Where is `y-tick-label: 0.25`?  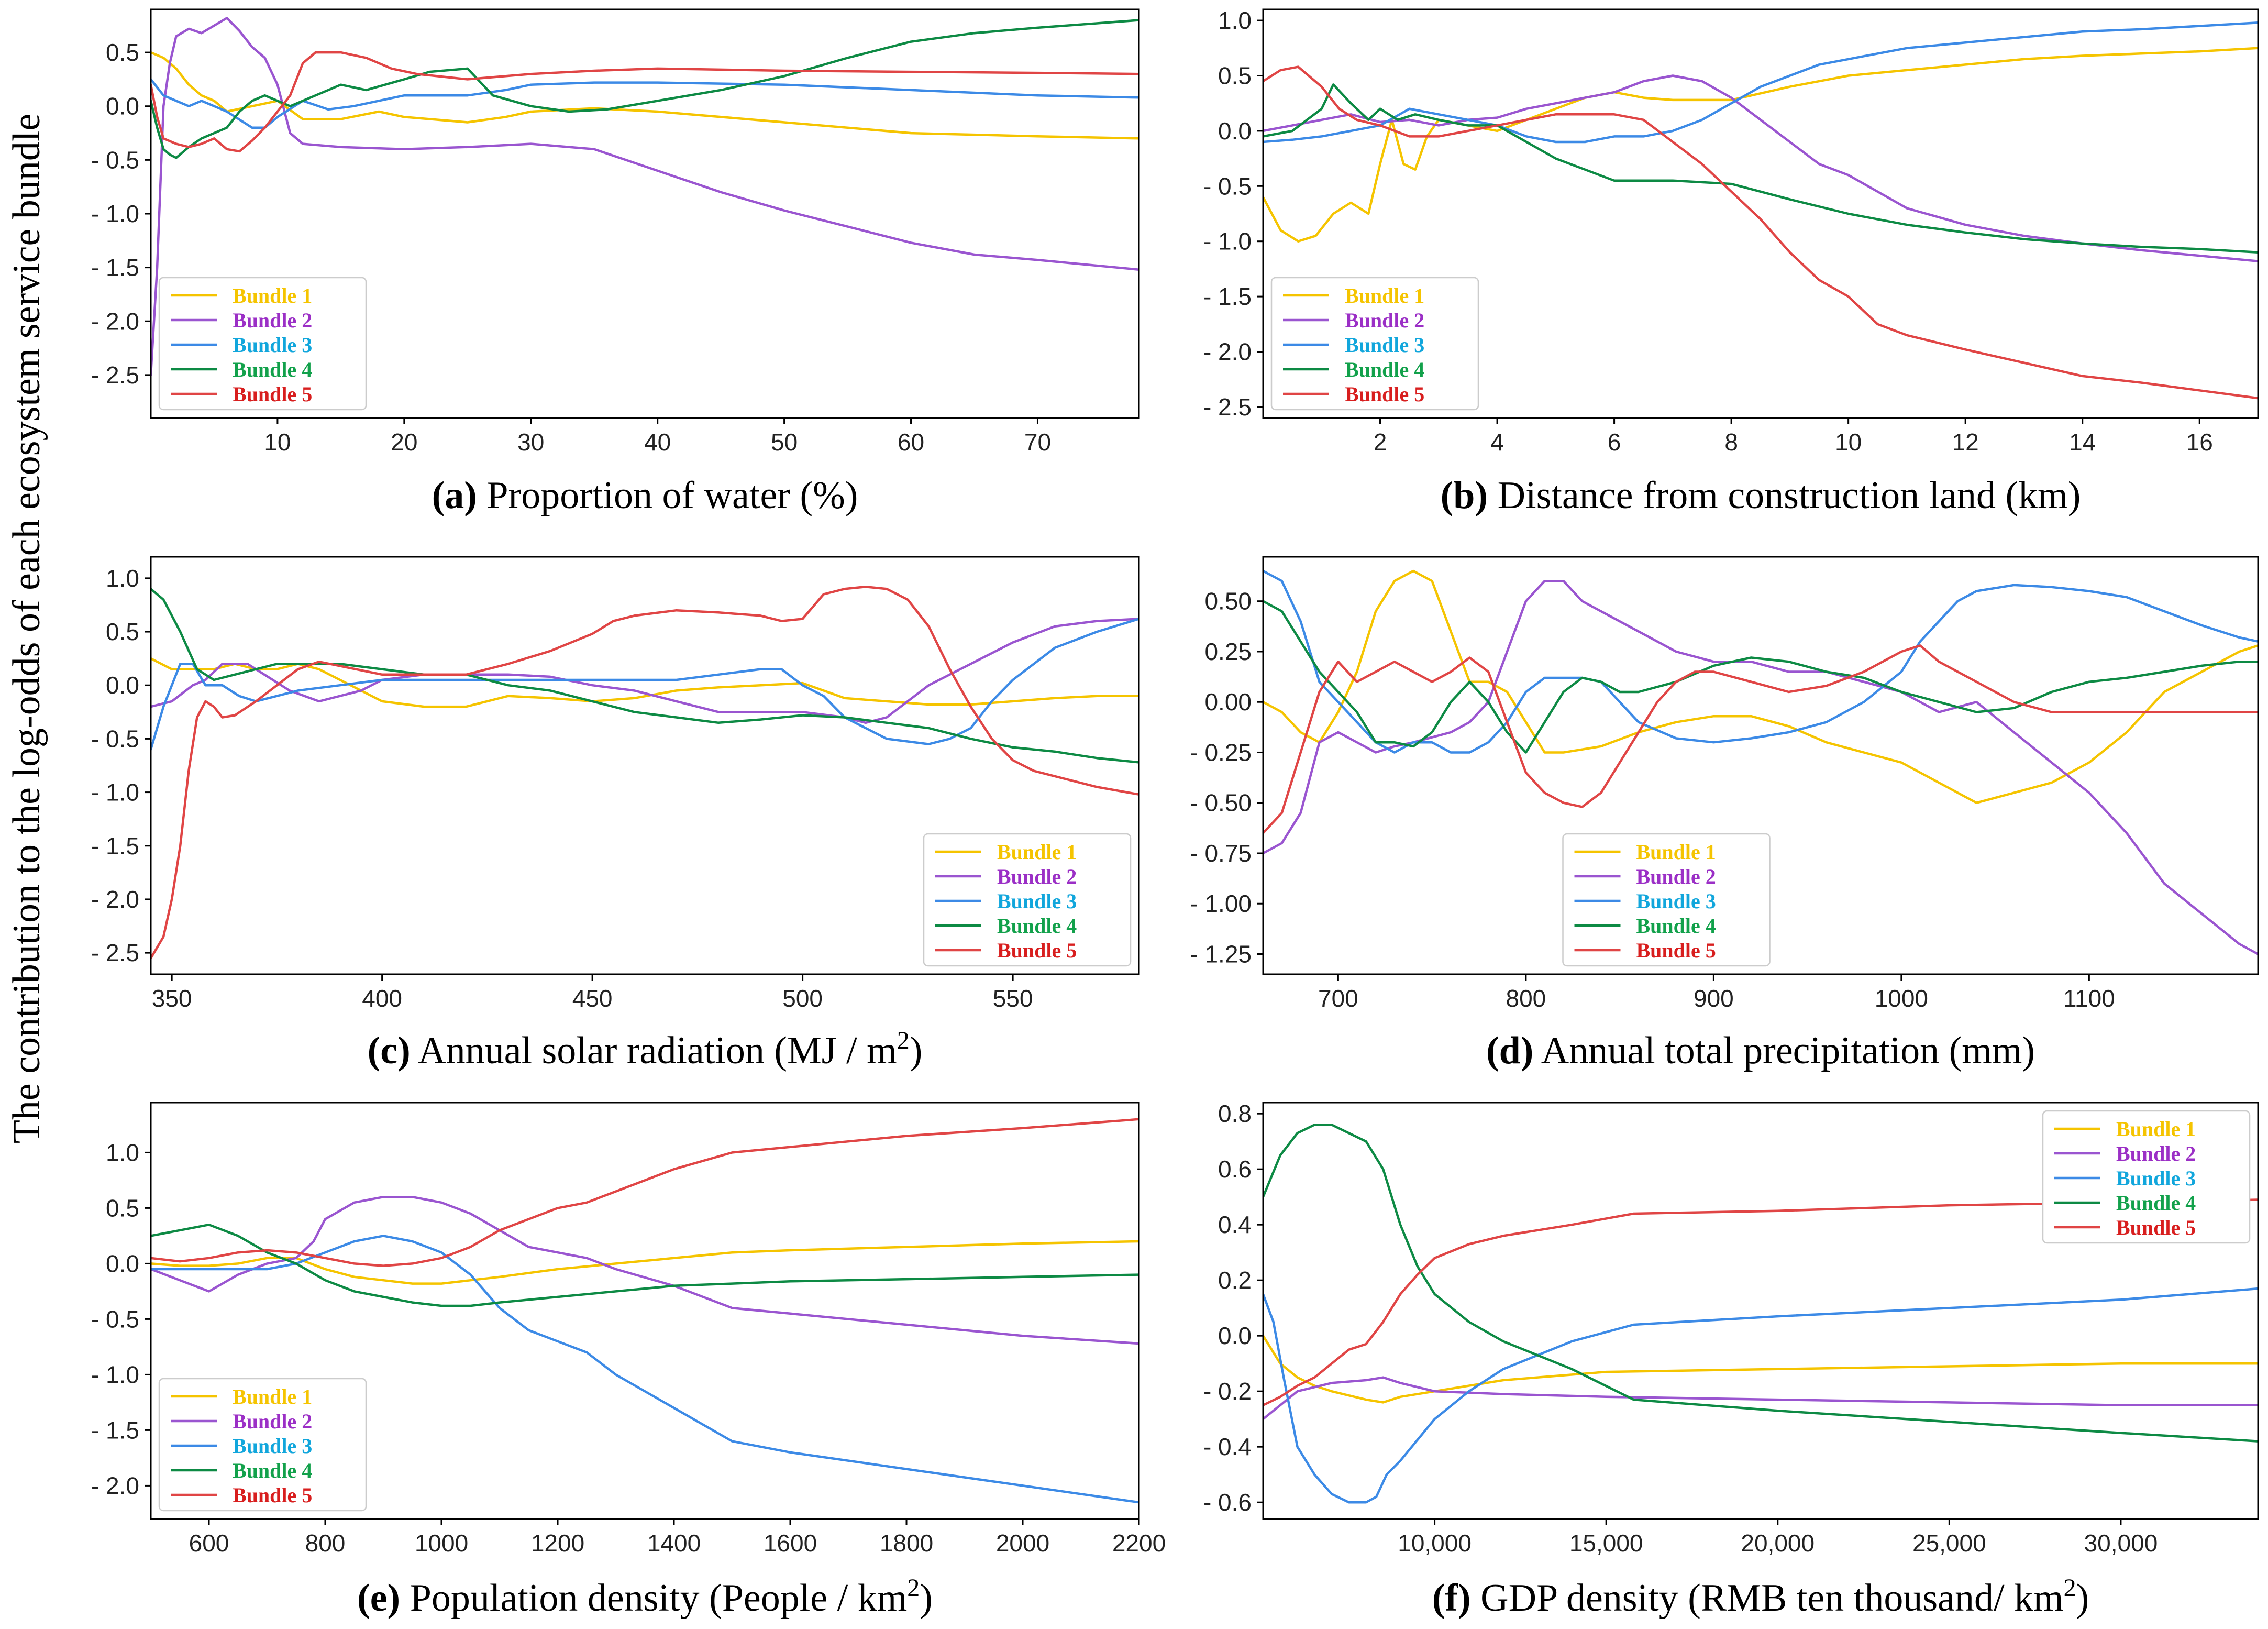 y-tick-label: 0.25 is located at coordinates (1228, 651).